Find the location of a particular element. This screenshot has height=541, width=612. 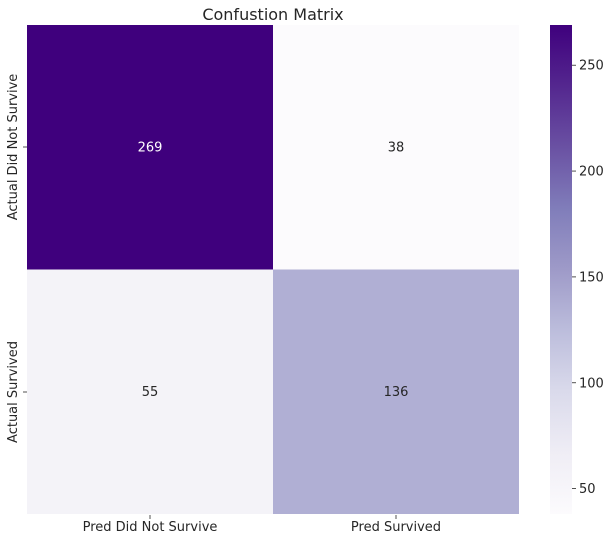

colorbar-gradient is located at coordinates (561, 269).